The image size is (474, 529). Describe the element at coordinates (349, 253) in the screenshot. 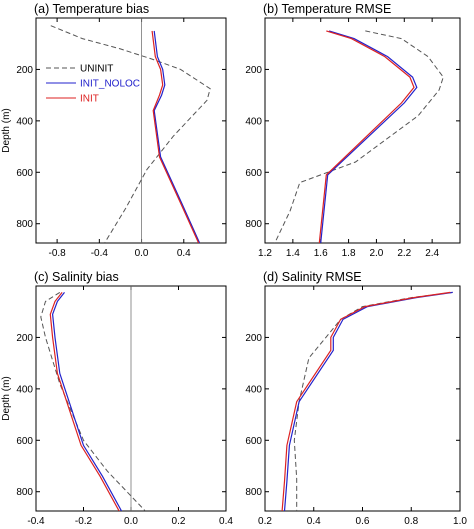

I see `x-tick-label: 1.8` at that location.